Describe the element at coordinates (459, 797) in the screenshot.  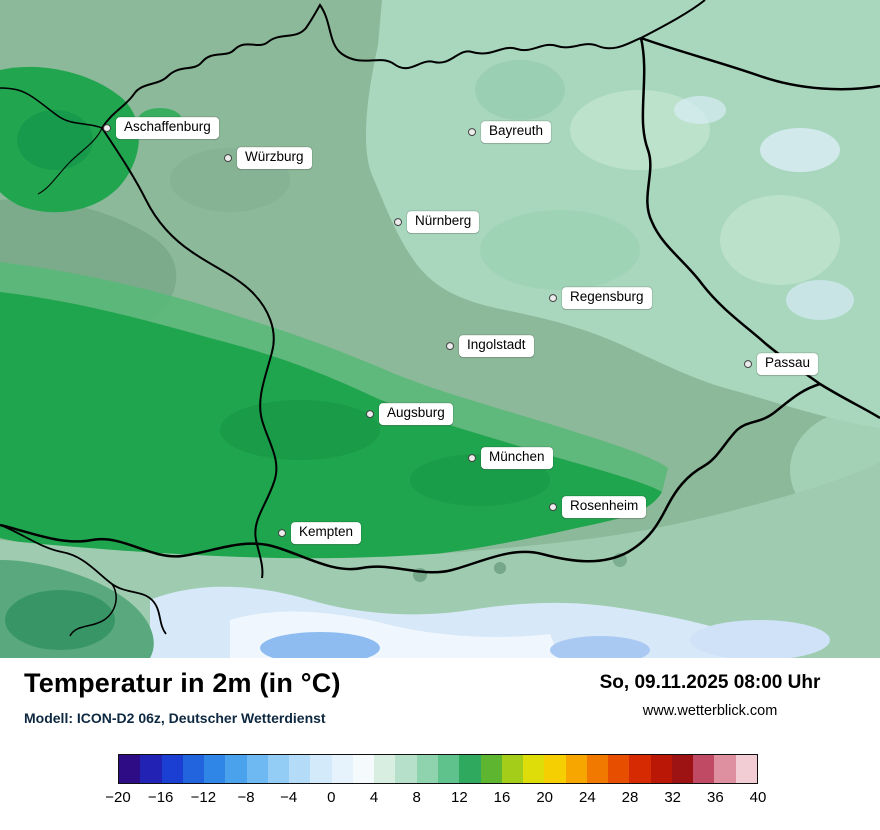
I see `legend-tick-label: 12` at that location.